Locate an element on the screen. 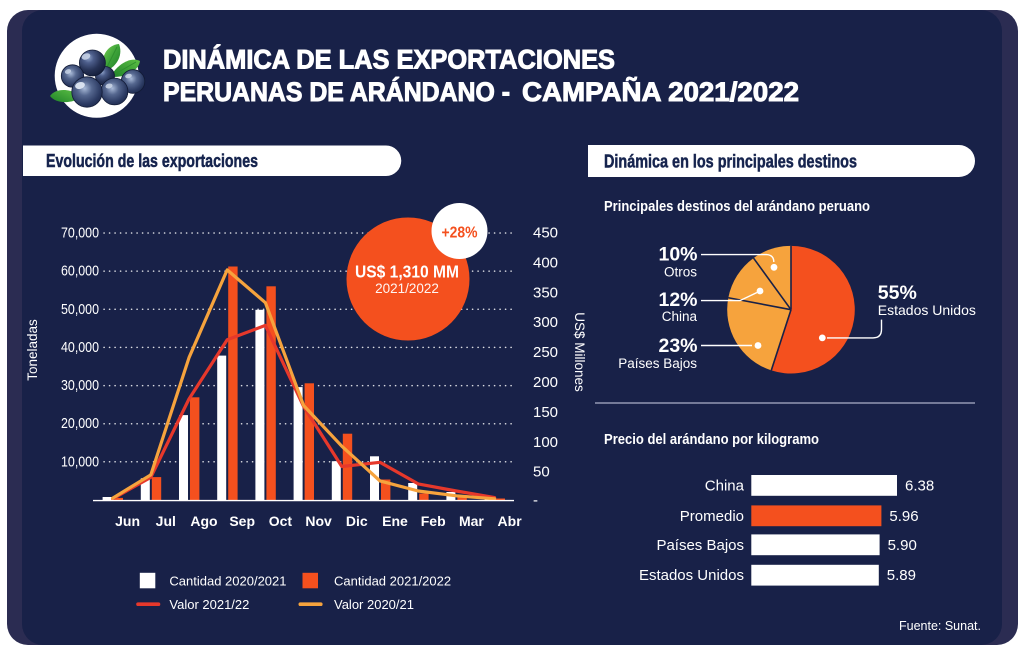  svg-text: 10% is located at coordinates (677, 255).